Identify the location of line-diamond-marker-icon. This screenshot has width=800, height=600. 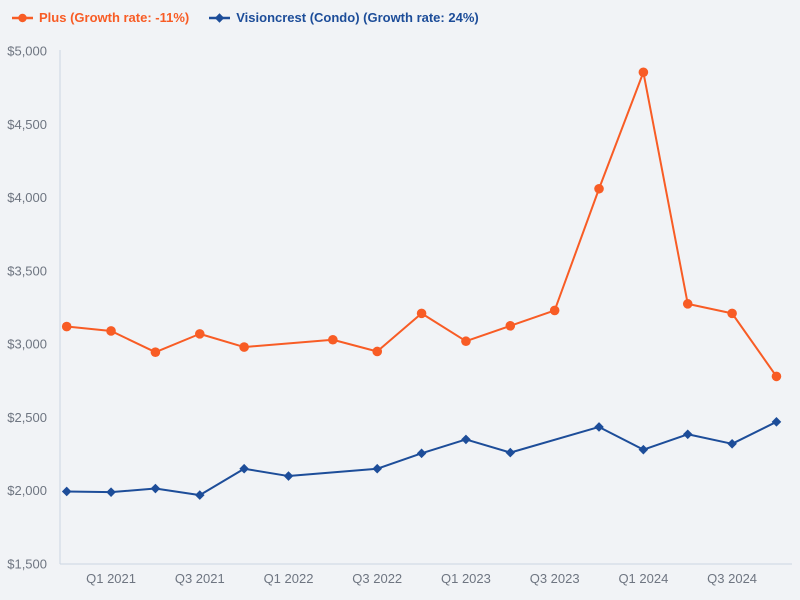
(220, 18).